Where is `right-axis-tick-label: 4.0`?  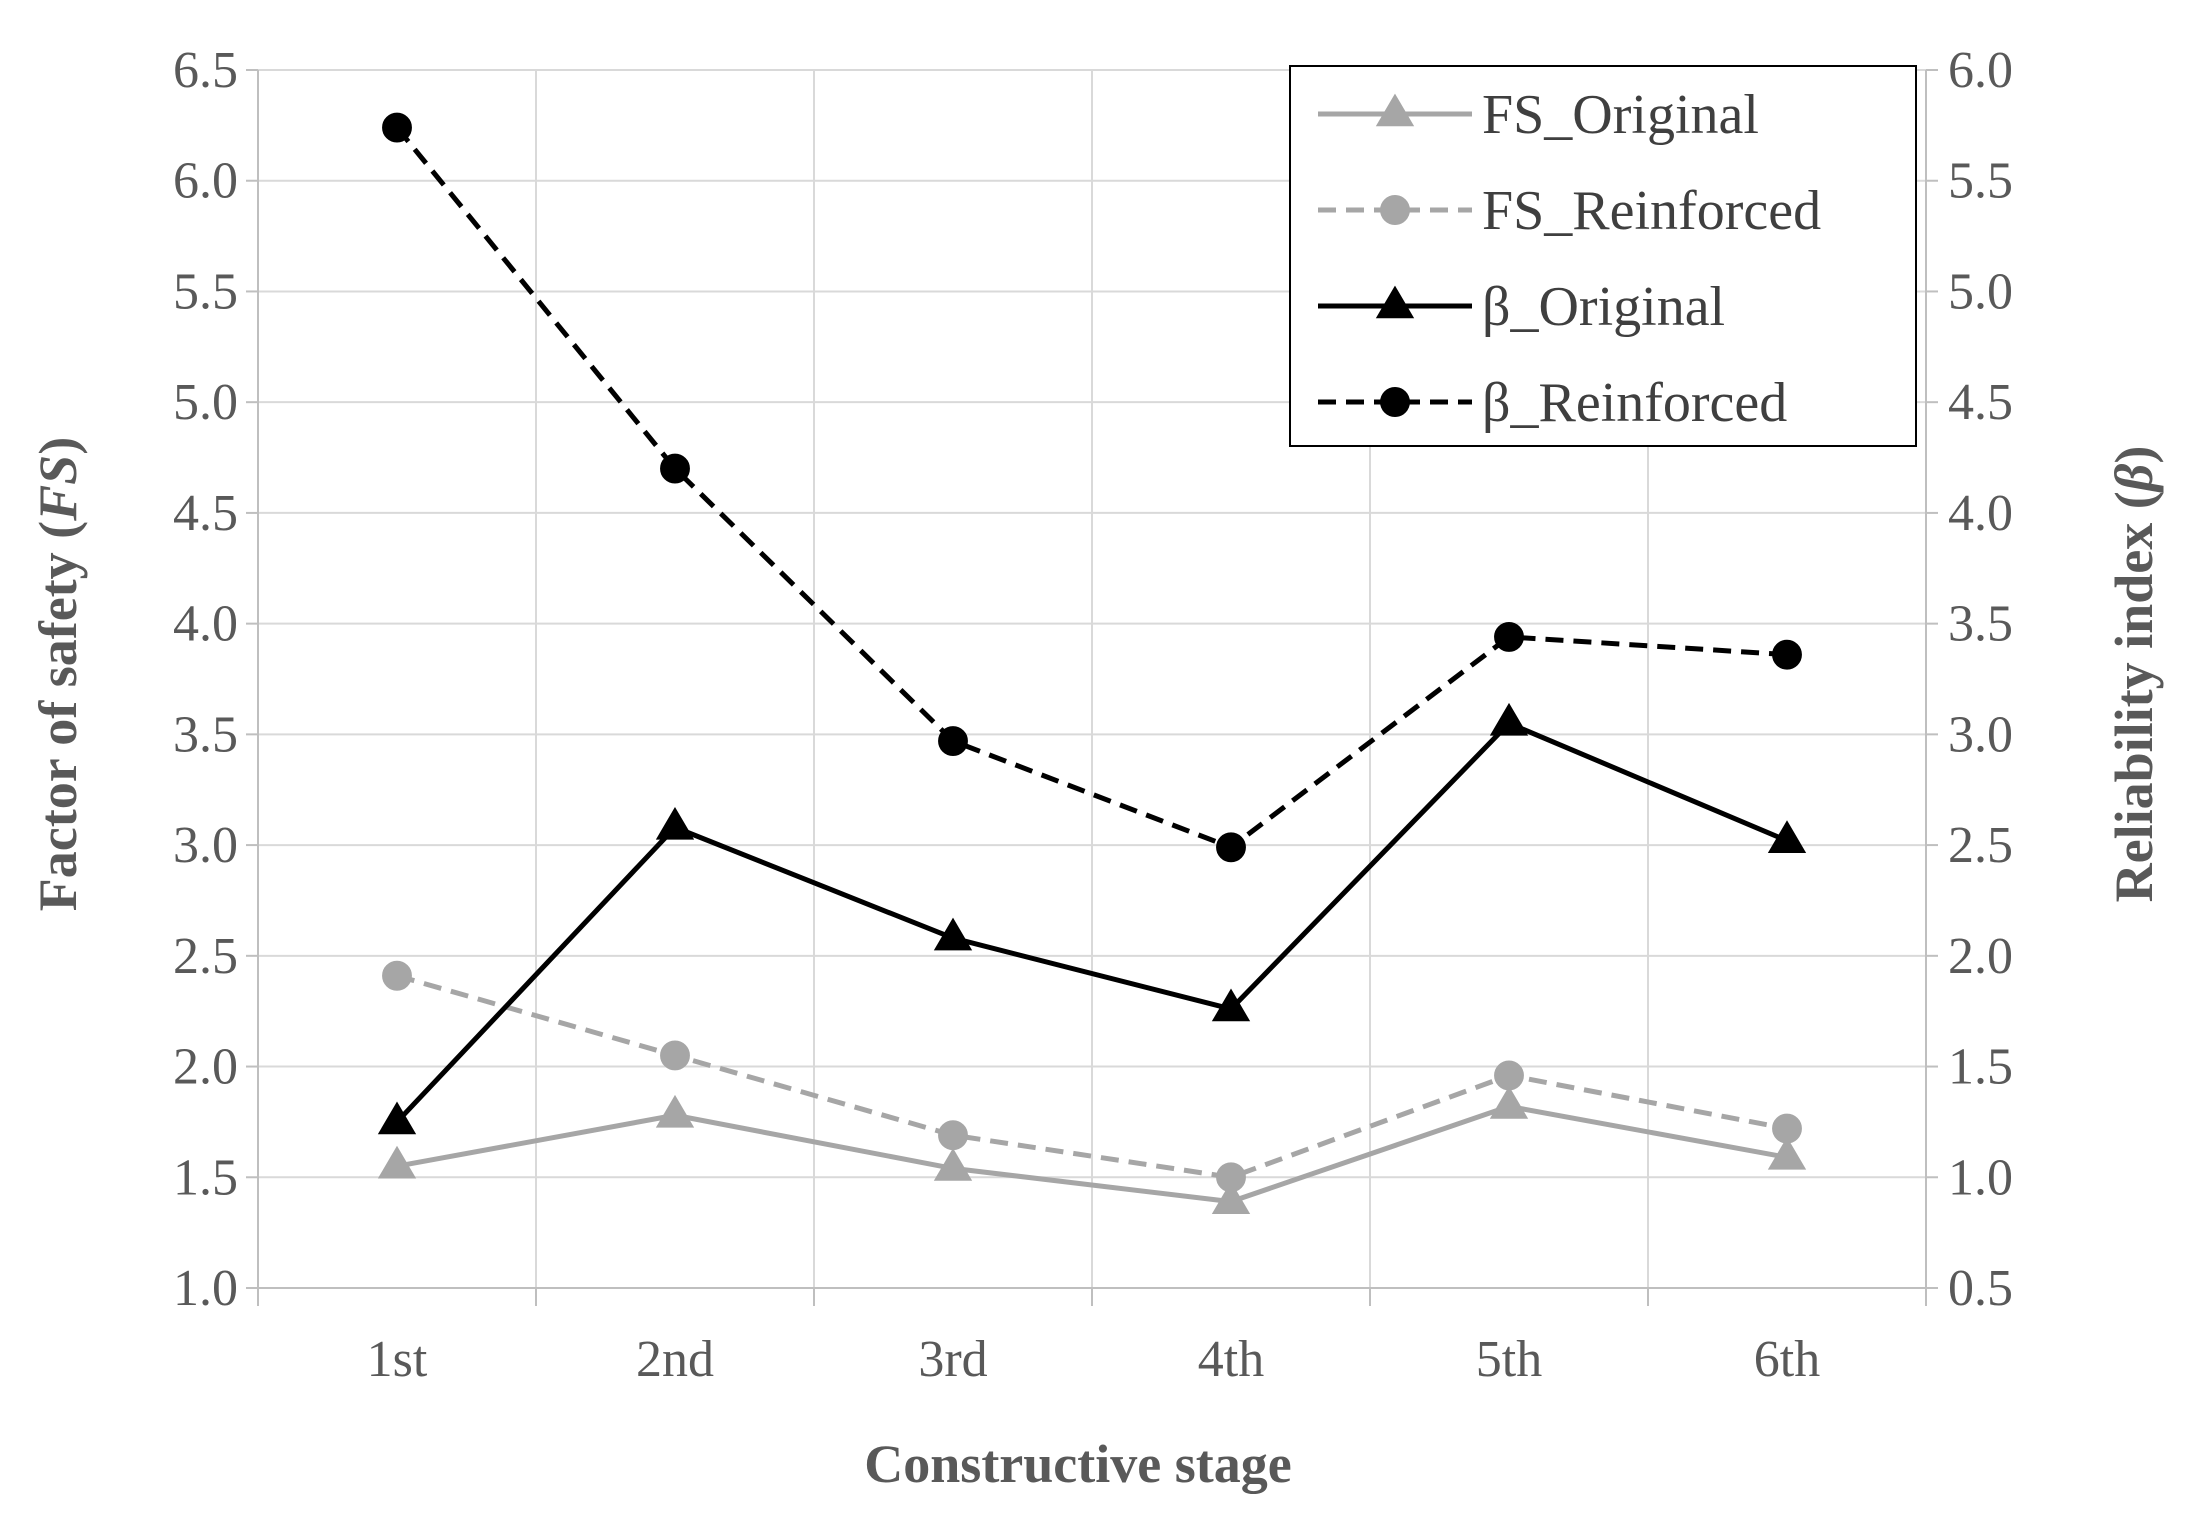 right-axis-tick-label: 4.0 is located at coordinates (1980, 513).